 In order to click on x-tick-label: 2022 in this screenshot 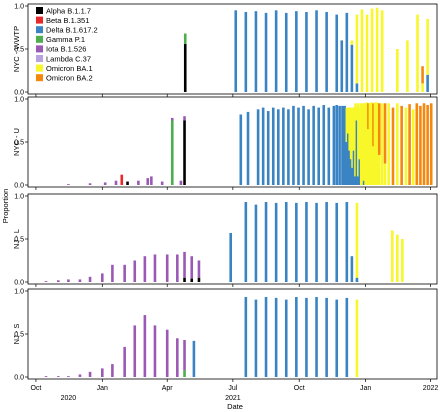, I will do `click(431, 388)`.